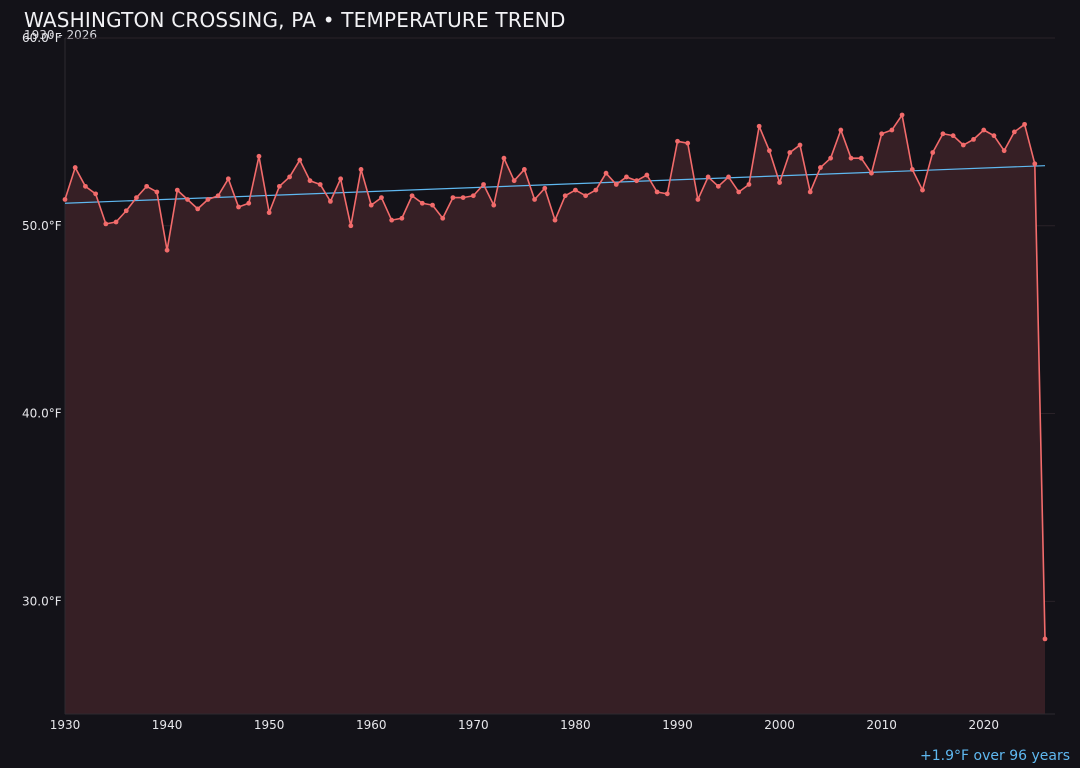  Describe the element at coordinates (995, 756) in the screenshot. I see `trend-summary: +1.9°F over 96 years` at that location.